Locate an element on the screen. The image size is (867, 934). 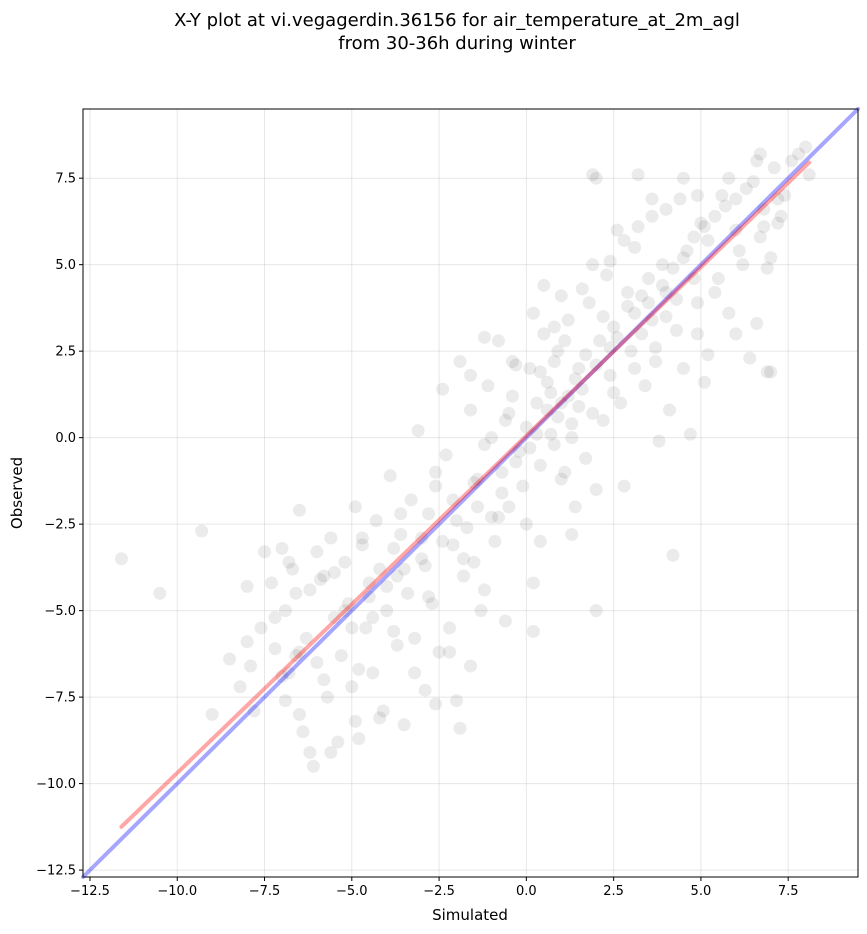
y-tick-label: −5.0 is located at coordinates (60, 611).